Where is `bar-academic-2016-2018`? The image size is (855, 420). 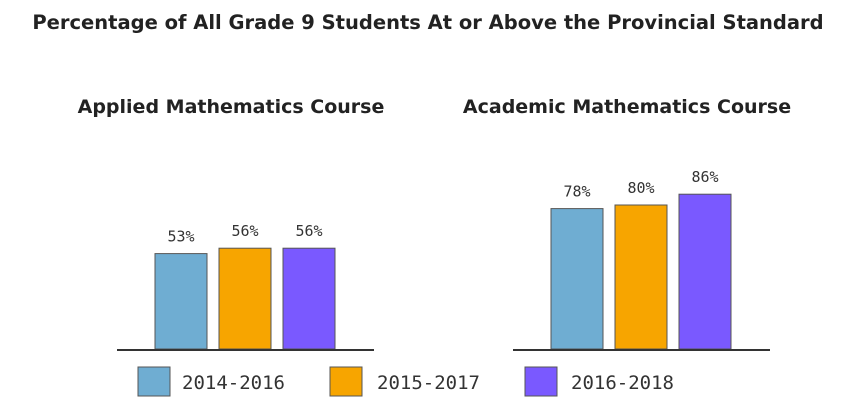
bar-academic-2016-2018 is located at coordinates (705, 271).